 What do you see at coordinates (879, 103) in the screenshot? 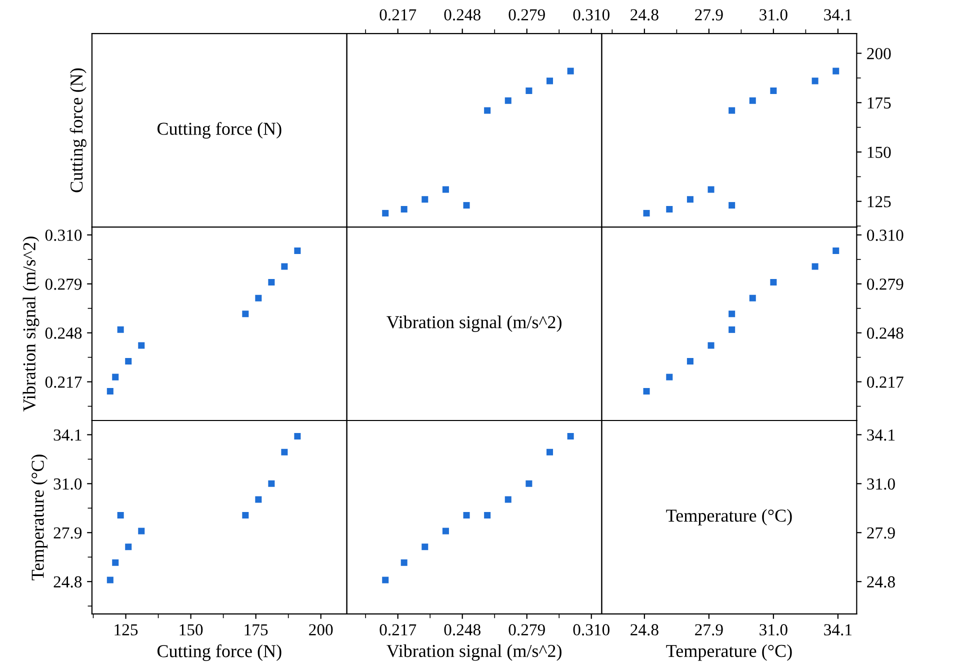
I see `y-tick-label: 175` at bounding box center [879, 103].